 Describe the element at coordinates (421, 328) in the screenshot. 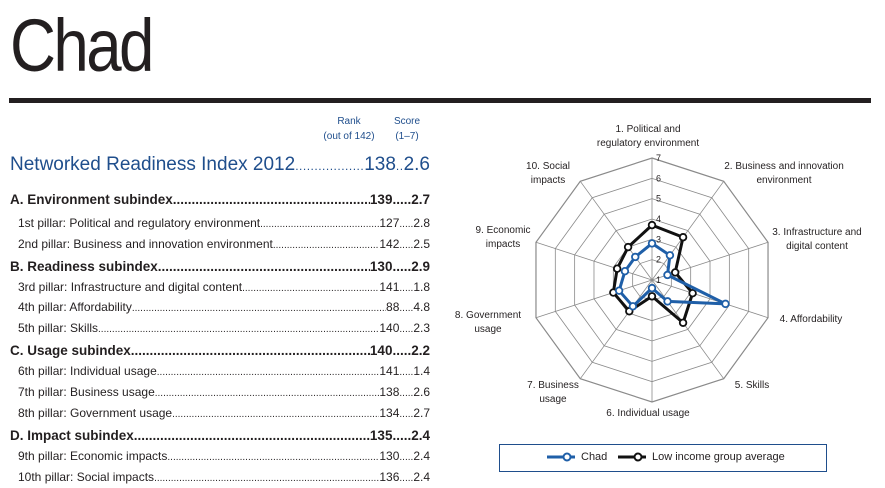

I see `row-score: 2.3` at that location.